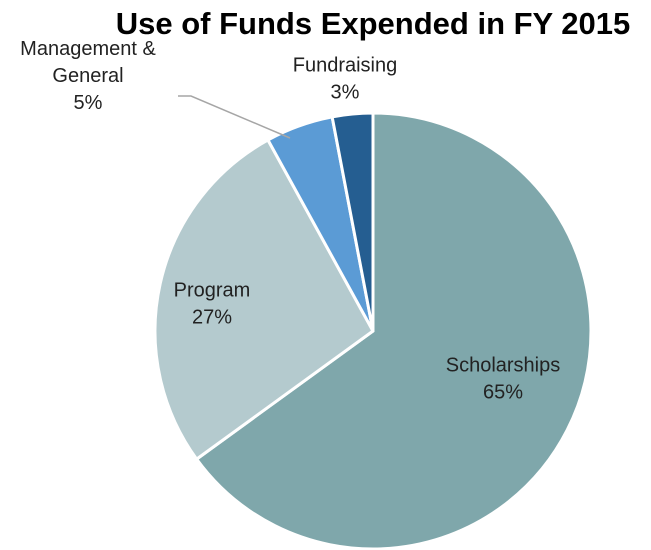  What do you see at coordinates (212, 318) in the screenshot?
I see `data-label-percent: 27%` at bounding box center [212, 318].